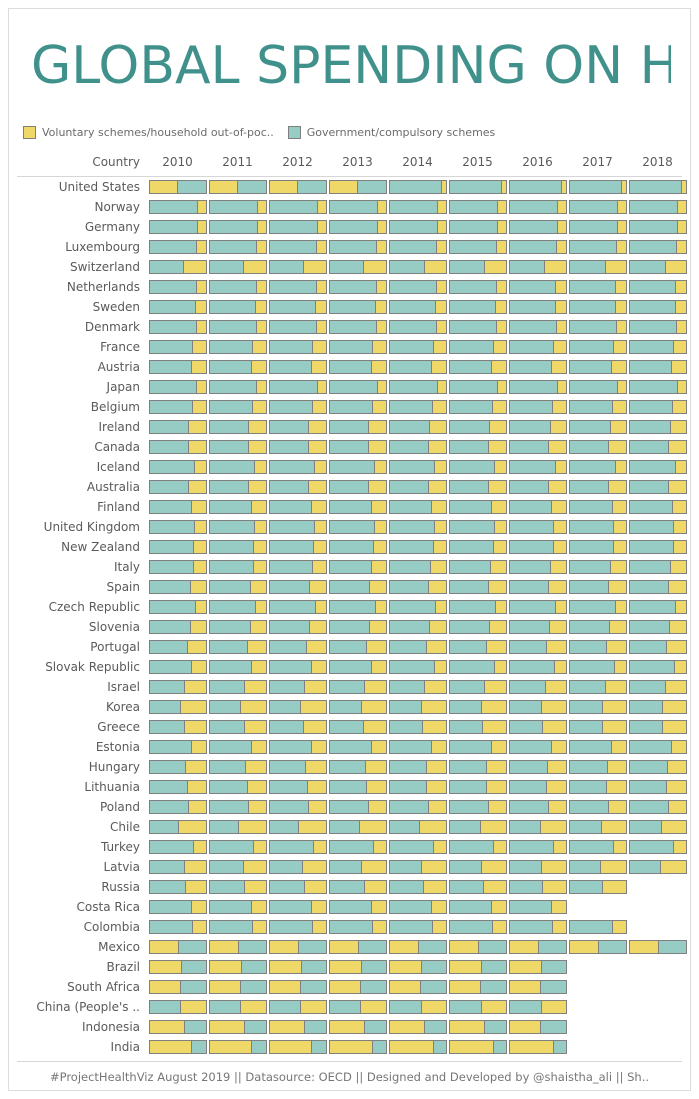  Describe the element at coordinates (349, 227) in the screenshot. I see `table-row: Germany` at that location.